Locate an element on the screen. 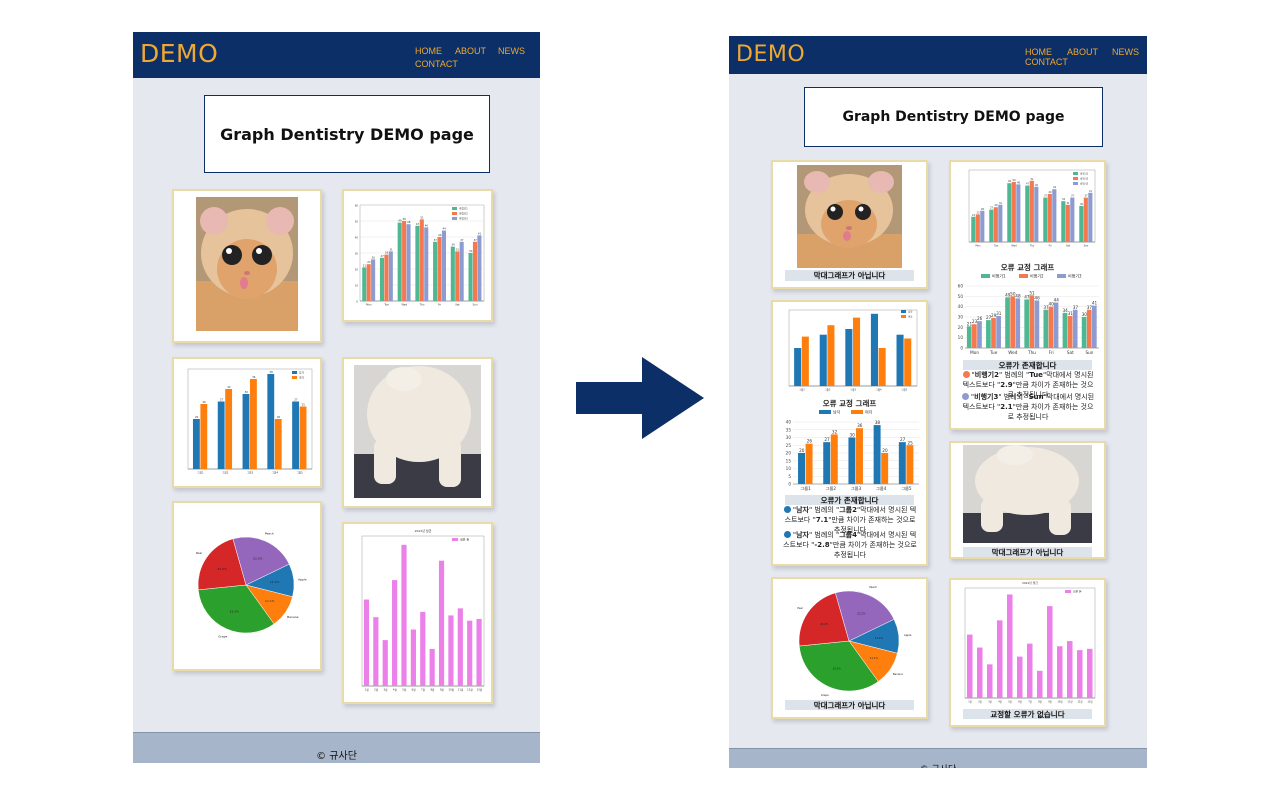 The height and width of the screenshot is (800, 1280). data-label: 46 is located at coordinates (427, 225).